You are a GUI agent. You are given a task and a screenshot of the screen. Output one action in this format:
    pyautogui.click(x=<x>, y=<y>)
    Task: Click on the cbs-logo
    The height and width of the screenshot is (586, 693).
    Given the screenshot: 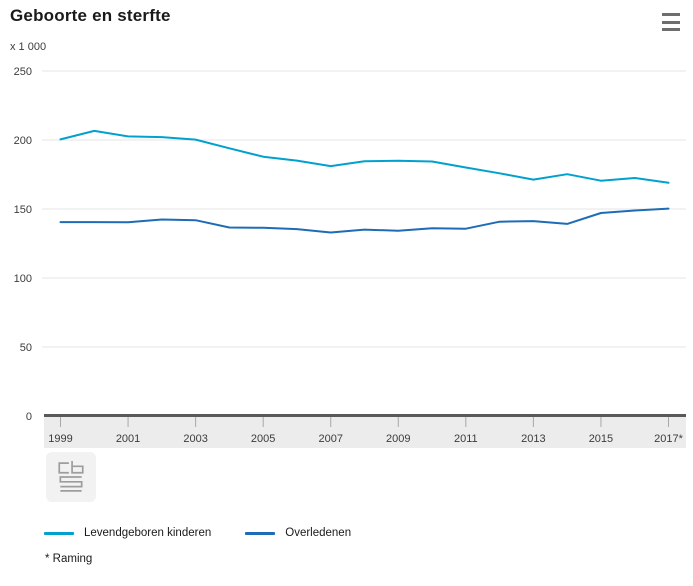 What is the action you would take?
    pyautogui.click(x=71, y=477)
    